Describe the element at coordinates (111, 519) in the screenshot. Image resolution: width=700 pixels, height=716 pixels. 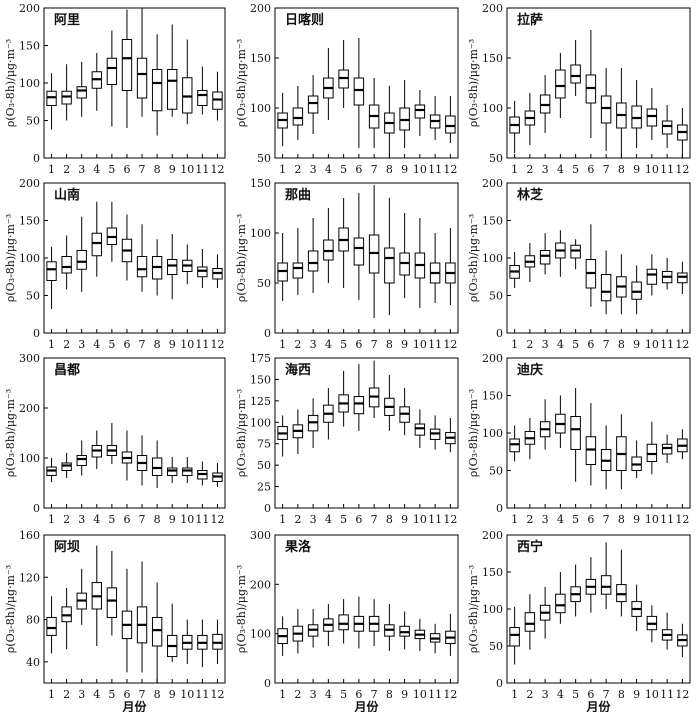
I see `x-tick-label: 5` at that location.